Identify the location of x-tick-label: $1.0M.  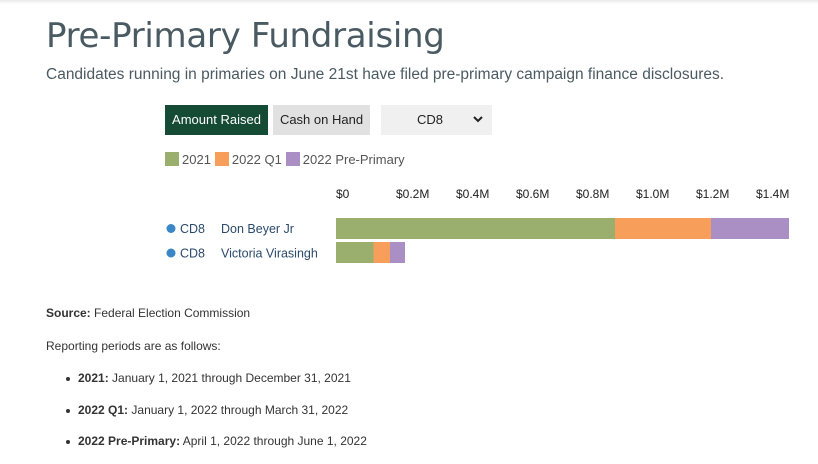
(652, 194).